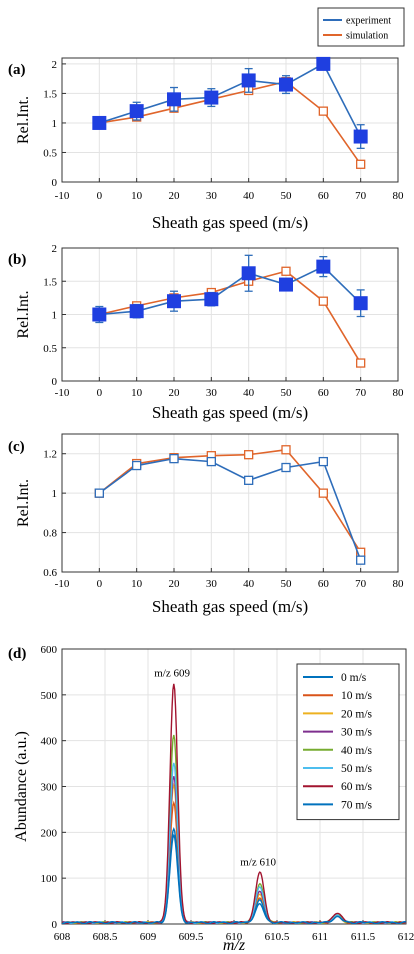 Image resolution: width=414 pixels, height=954 pixels. What do you see at coordinates (357, 769) in the screenshot?
I see `legend-entry: 50 m/s` at bounding box center [357, 769].